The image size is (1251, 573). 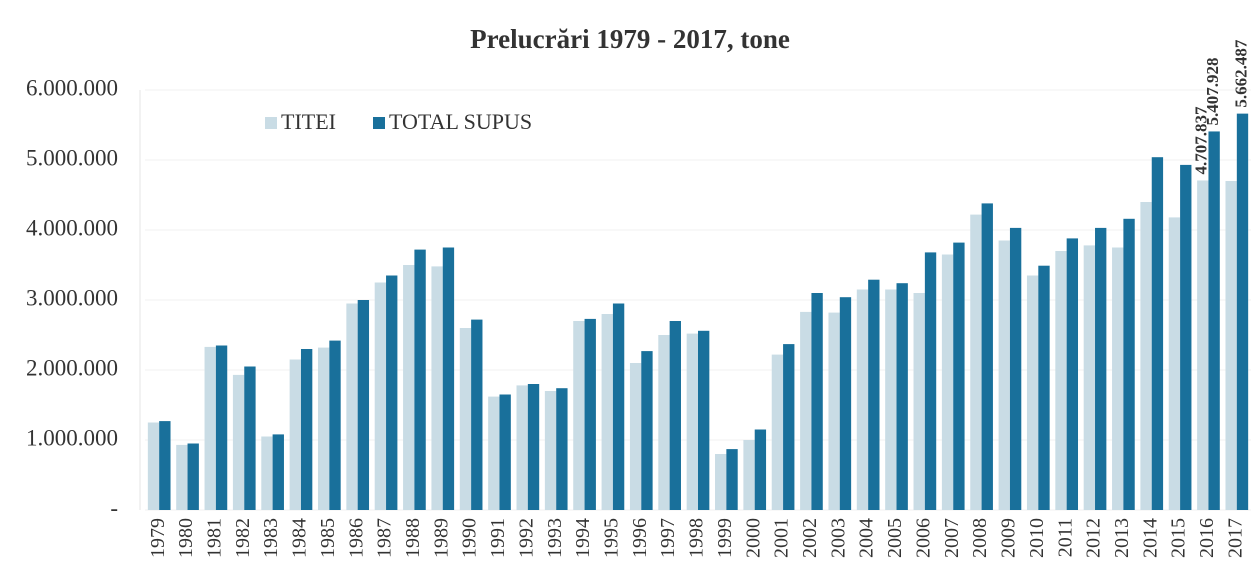 I want to click on x-tick-label: 1986, so click(x=356, y=538).